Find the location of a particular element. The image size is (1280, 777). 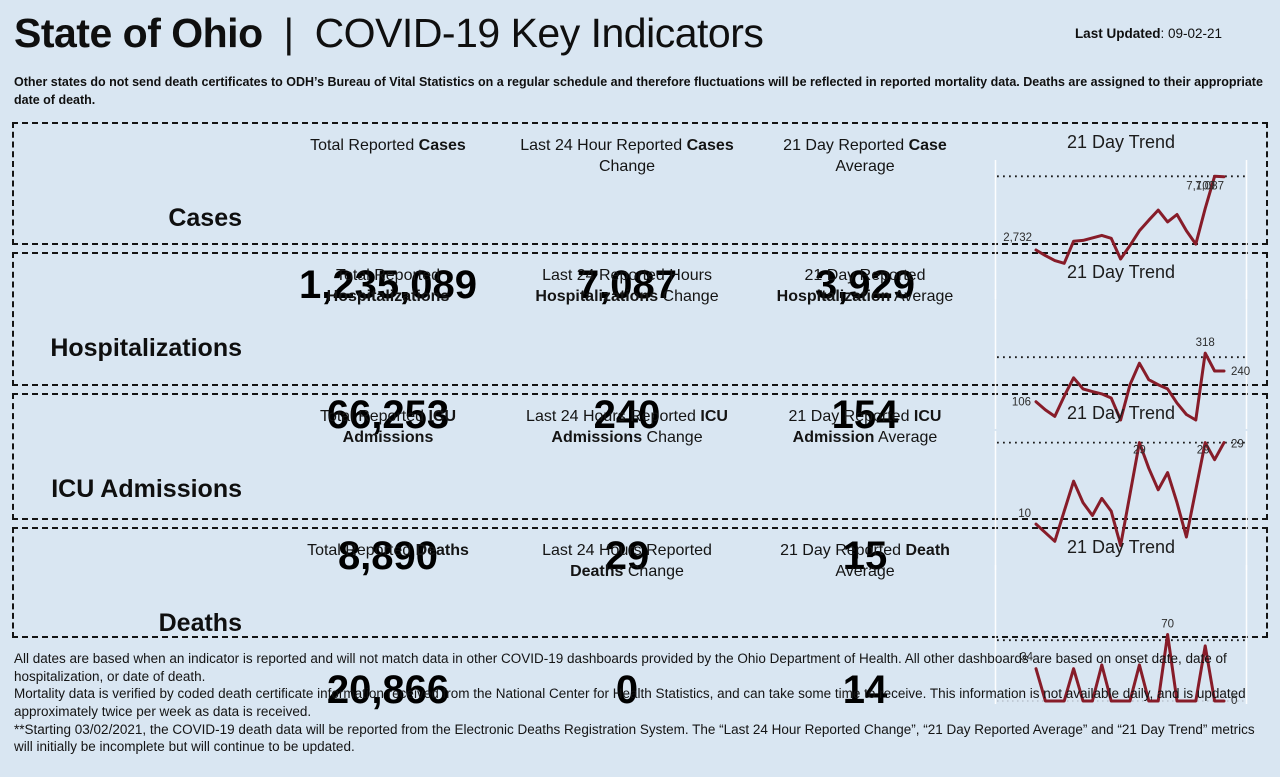

page-title-subject: COVID-19 Key Indicators is located at coordinates (539, 33).